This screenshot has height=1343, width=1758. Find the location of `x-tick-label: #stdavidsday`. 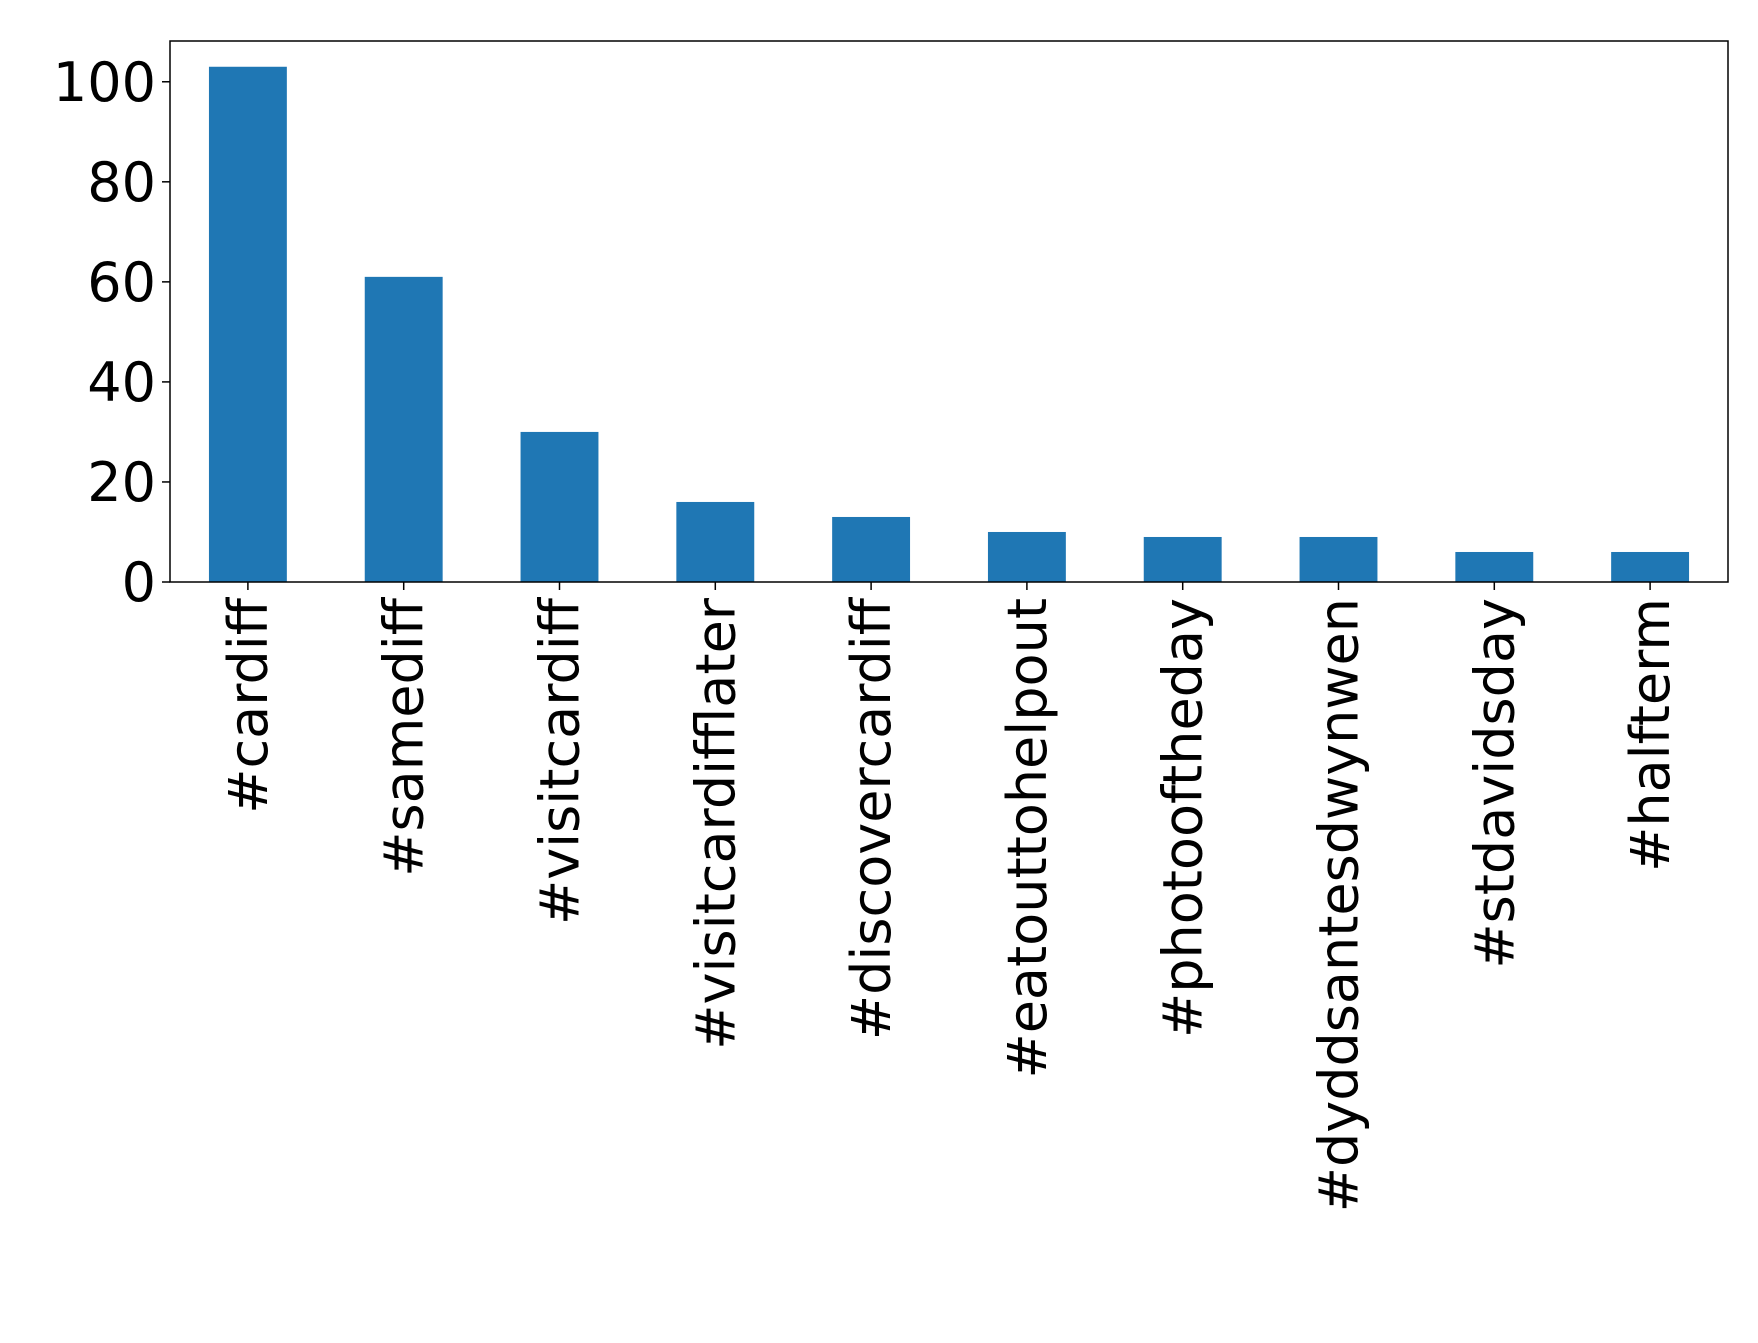

x-tick-label: #stdavidsday is located at coordinates (1494, 783).